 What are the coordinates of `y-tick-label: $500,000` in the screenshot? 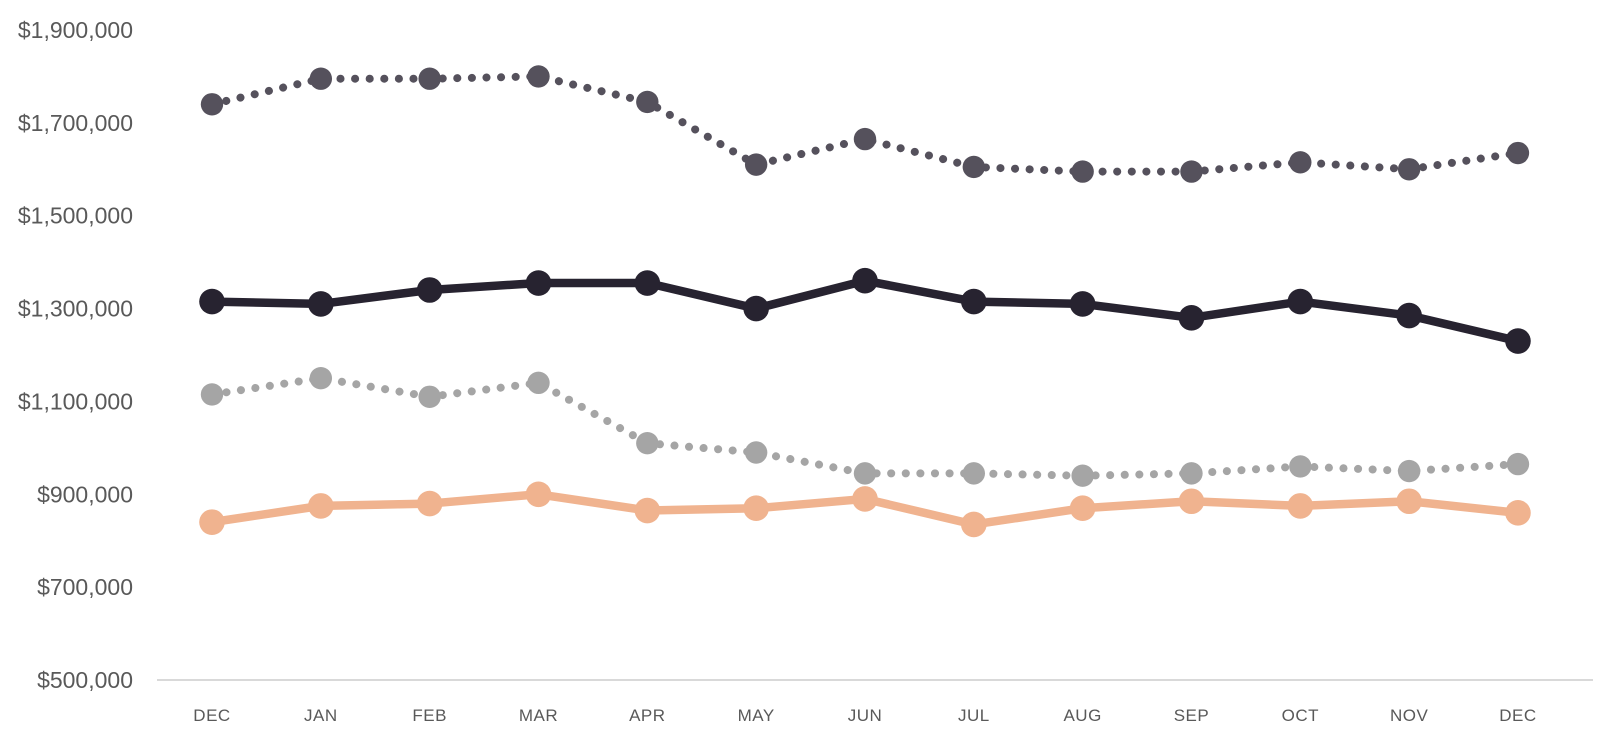 It's located at (85, 680).